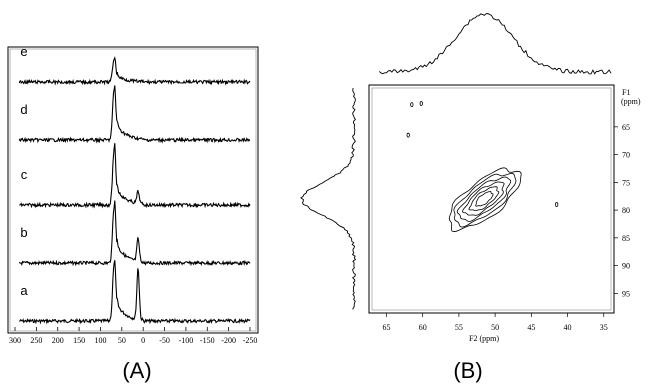 This screenshot has height=385, width=648. Describe the element at coordinates (626, 127) in the screenshot. I see `panel-b-y-tick-label: 65` at that location.